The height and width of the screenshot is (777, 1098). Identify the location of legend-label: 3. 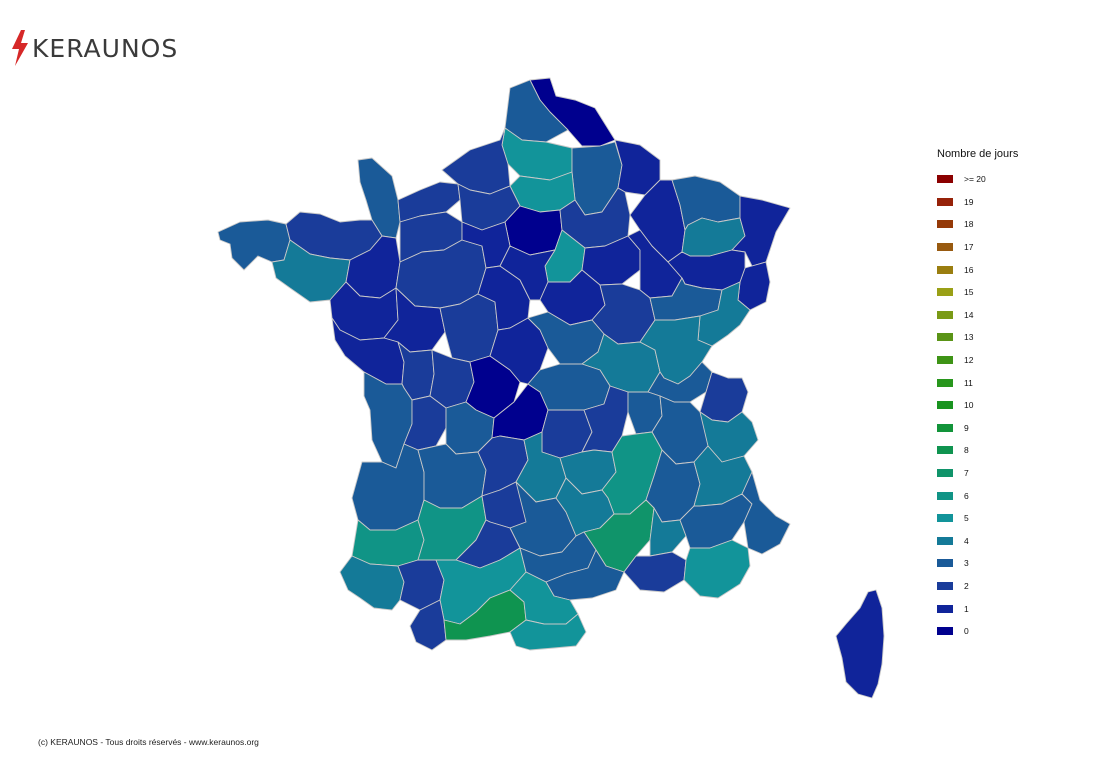
(966, 563).